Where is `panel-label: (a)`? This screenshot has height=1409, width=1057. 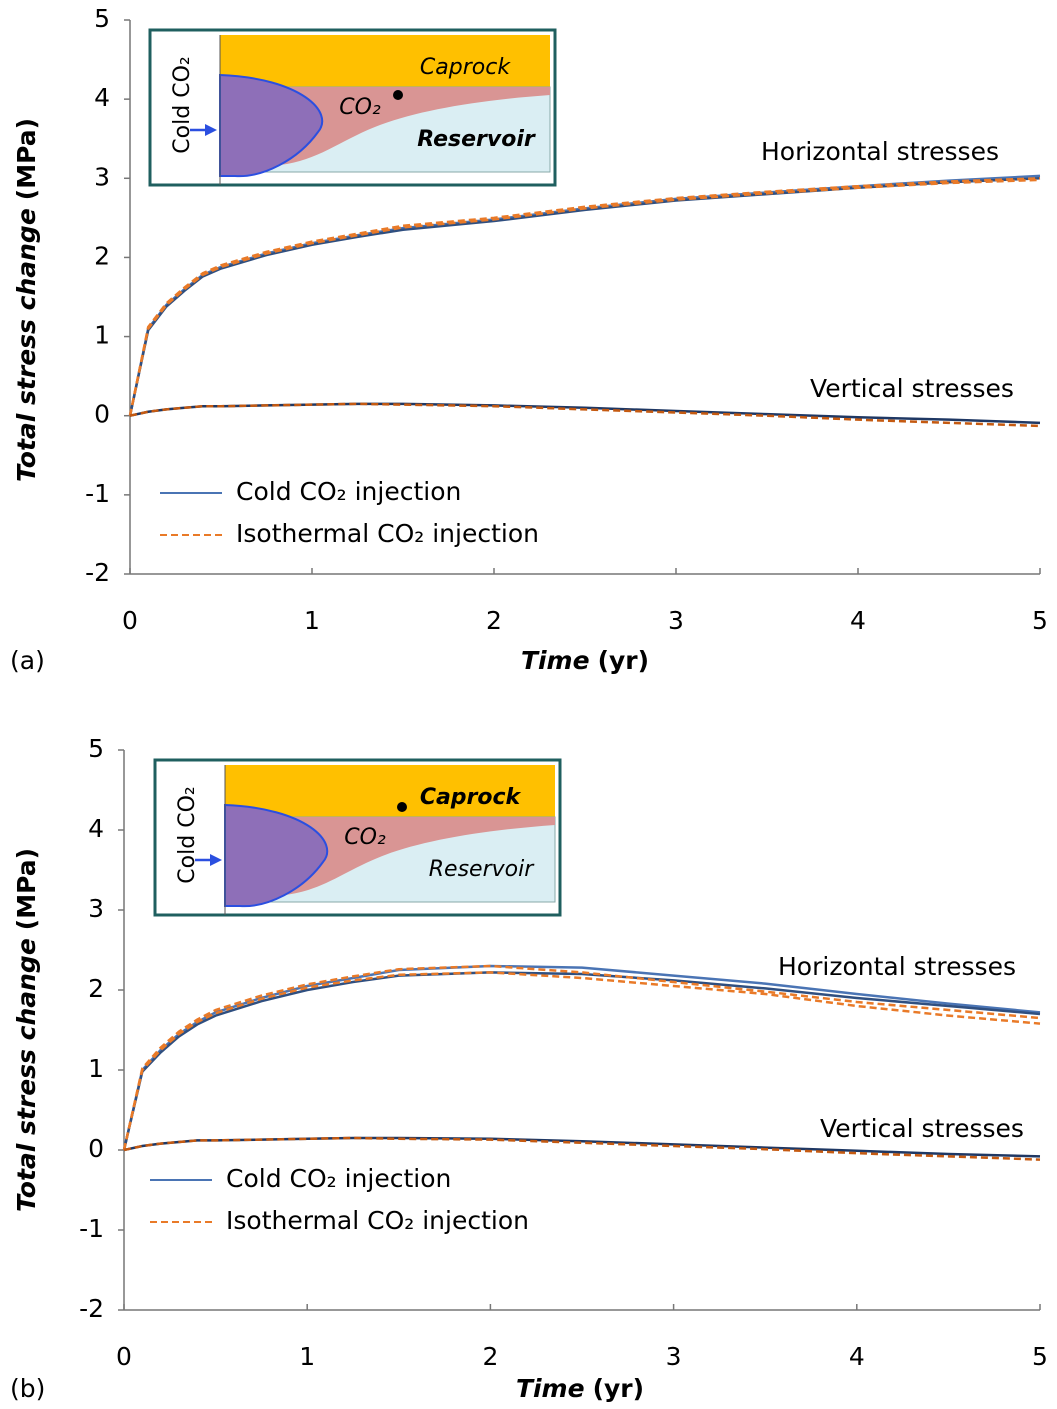 panel-label: (a) is located at coordinates (27, 660).